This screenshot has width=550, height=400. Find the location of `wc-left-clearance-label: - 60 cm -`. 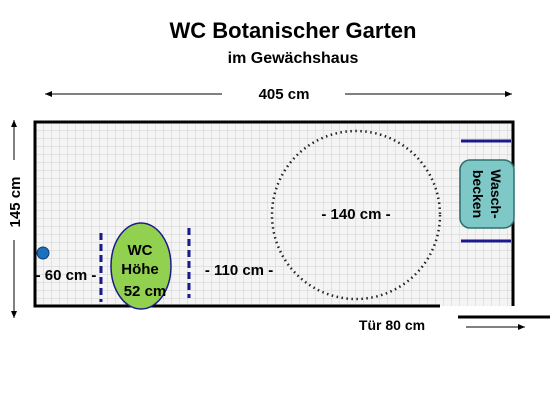

wc-left-clearance-label: - 60 cm - is located at coordinates (66, 275).